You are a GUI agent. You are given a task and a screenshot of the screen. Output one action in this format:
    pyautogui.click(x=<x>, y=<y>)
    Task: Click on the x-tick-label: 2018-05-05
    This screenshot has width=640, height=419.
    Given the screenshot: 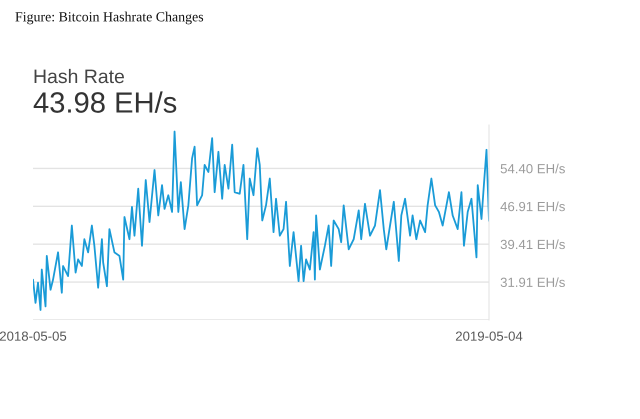 What is the action you would take?
    pyautogui.click(x=33, y=336)
    